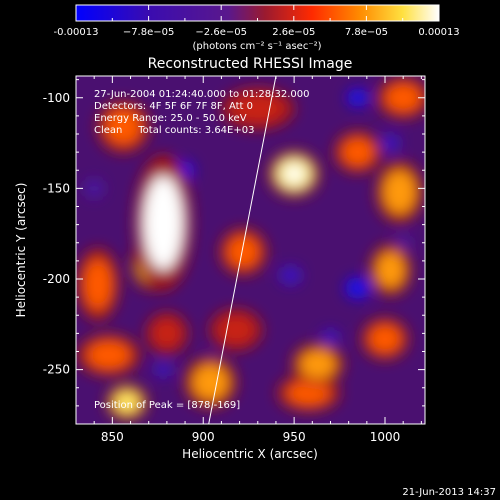  Describe the element at coordinates (221, 32) in the screenshot. I see `colorbar-tick-label: −2.6e−05` at that location.